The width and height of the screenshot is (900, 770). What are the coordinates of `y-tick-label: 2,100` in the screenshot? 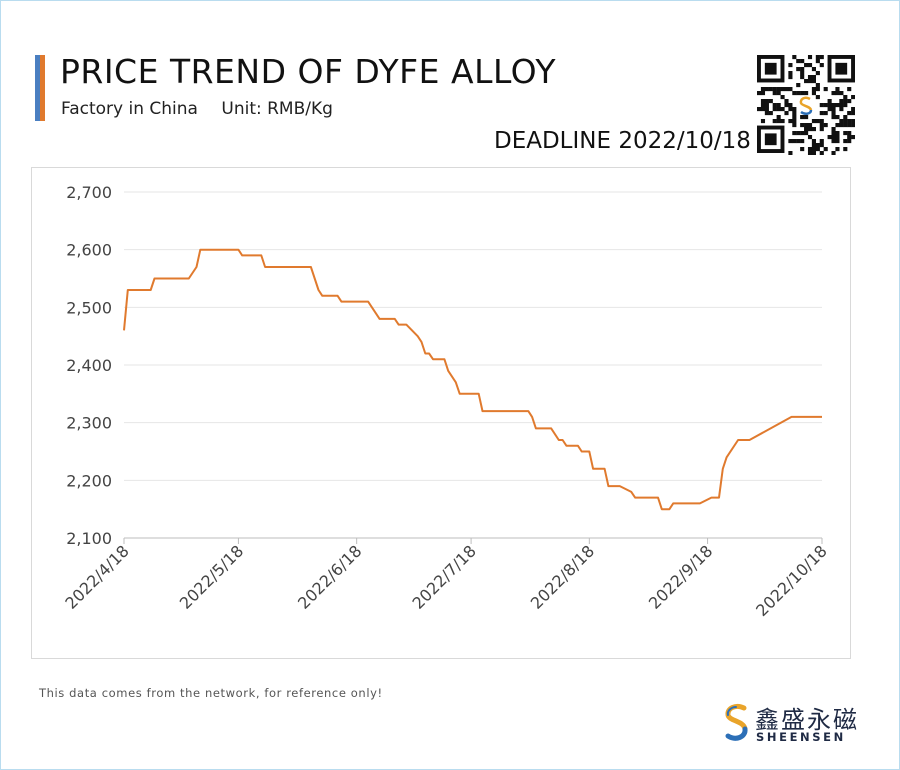 It's located at (89, 538).